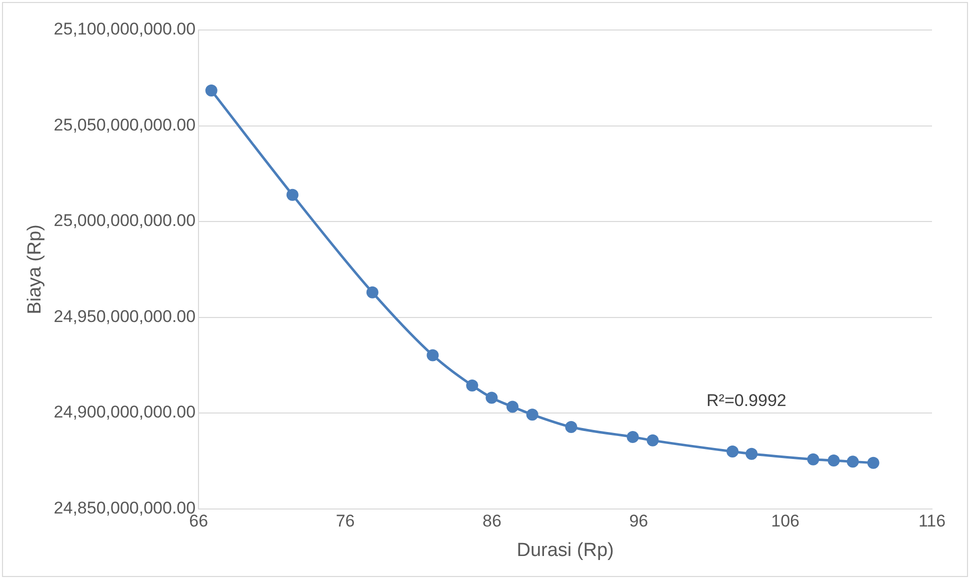  What do you see at coordinates (125, 29) in the screenshot?
I see `y-tick-label: 25,100,000,000.00` at bounding box center [125, 29].